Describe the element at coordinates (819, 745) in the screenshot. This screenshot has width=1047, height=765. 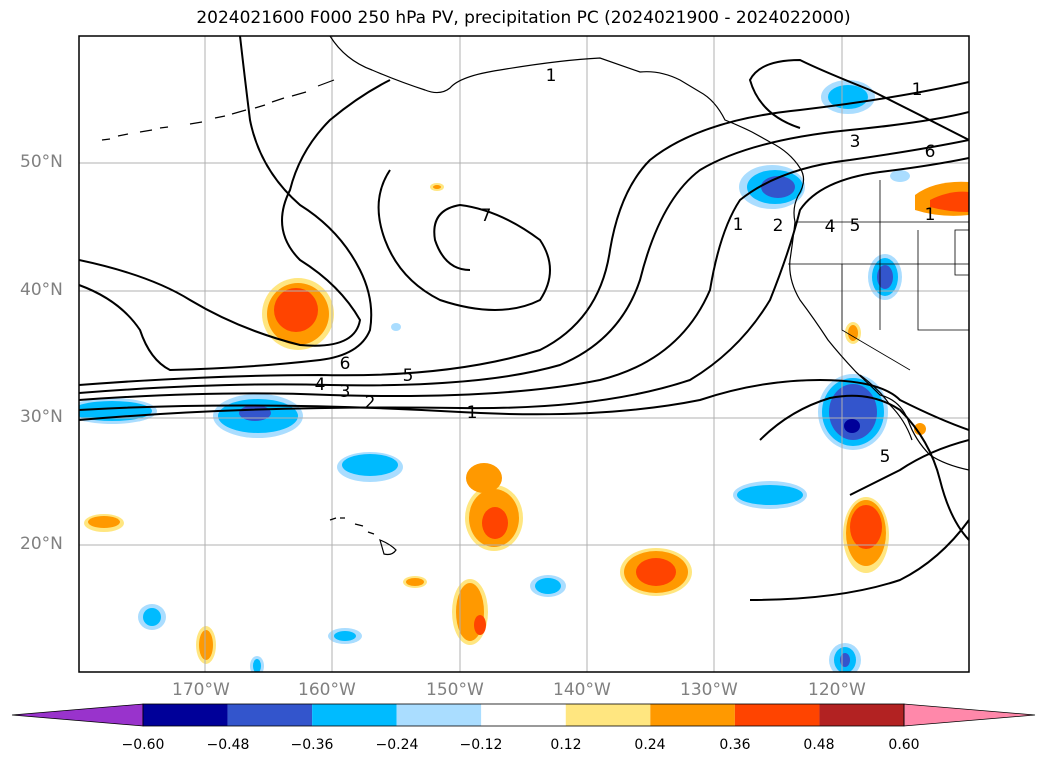
I see `colorbar-tick: 0.48` at that location.